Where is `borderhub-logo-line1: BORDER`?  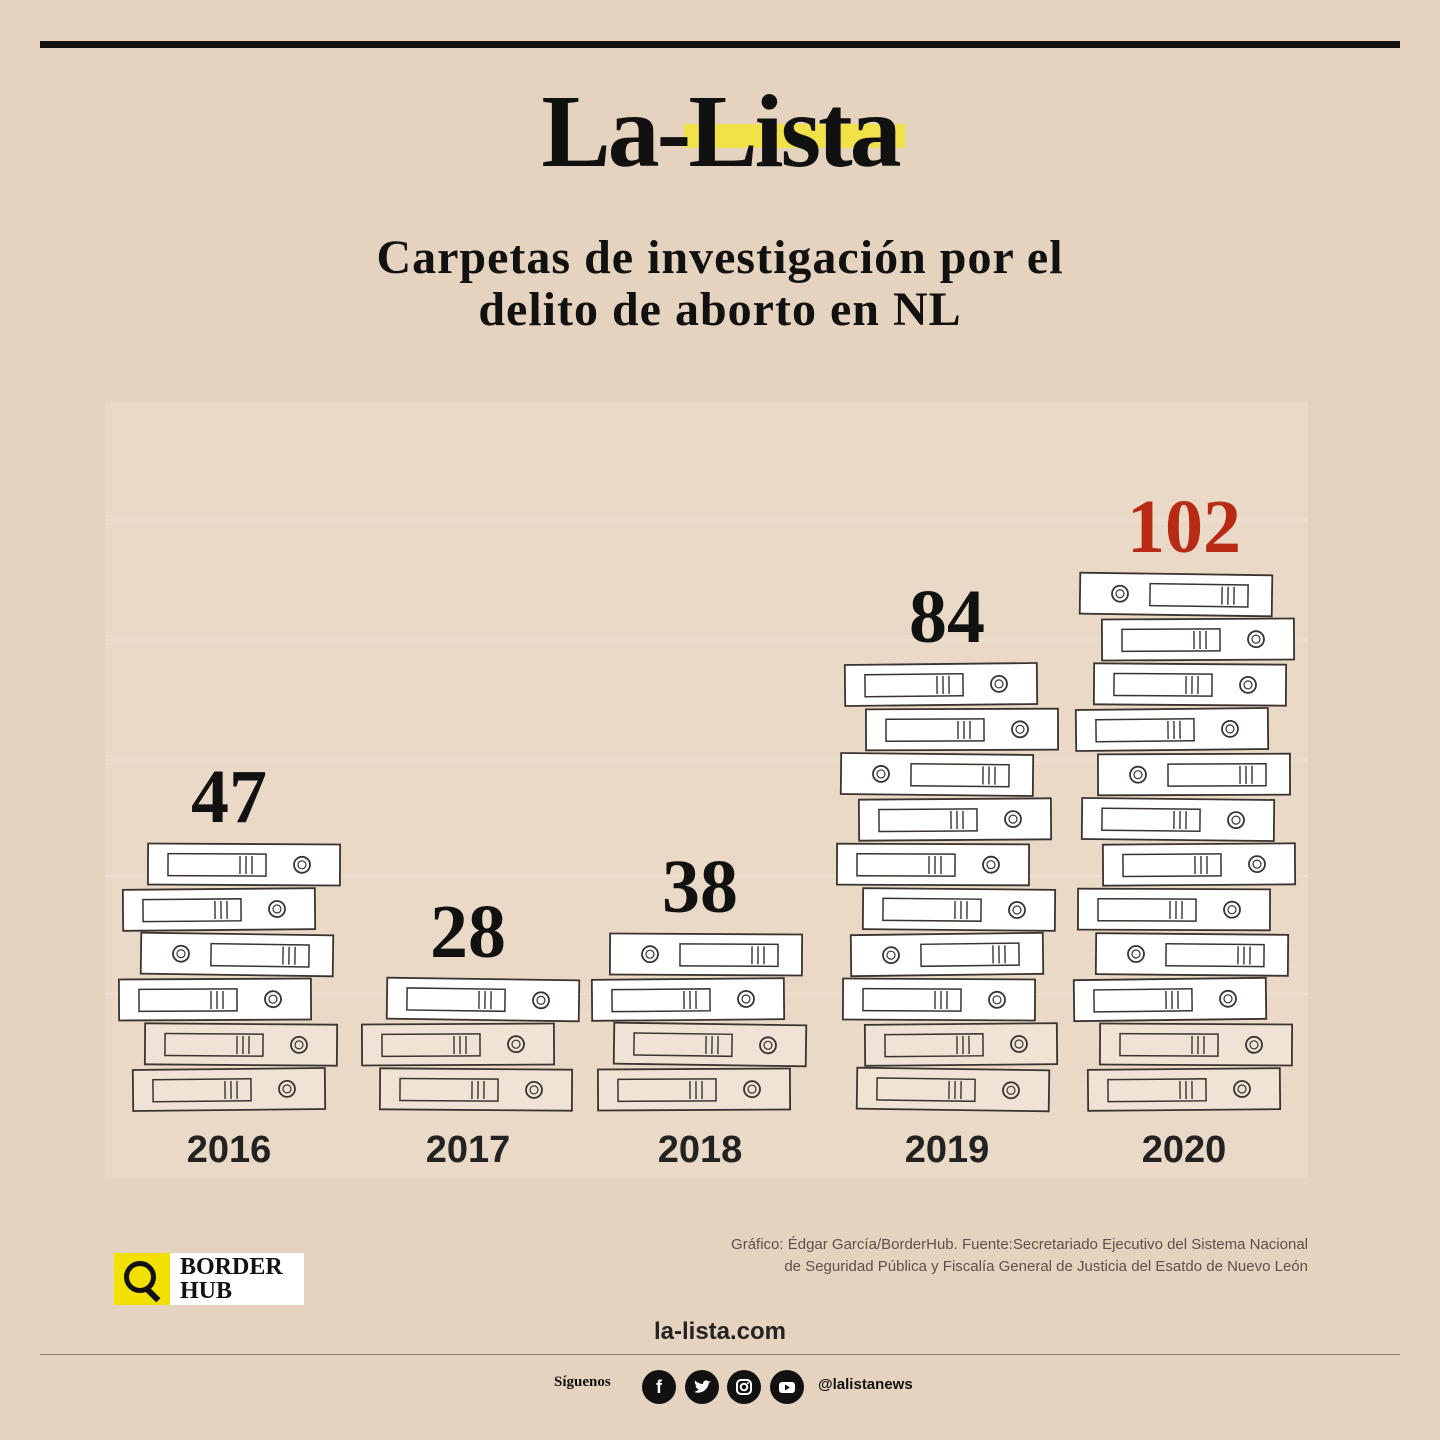
borderhub-logo-line1: BORDER is located at coordinates (231, 1267).